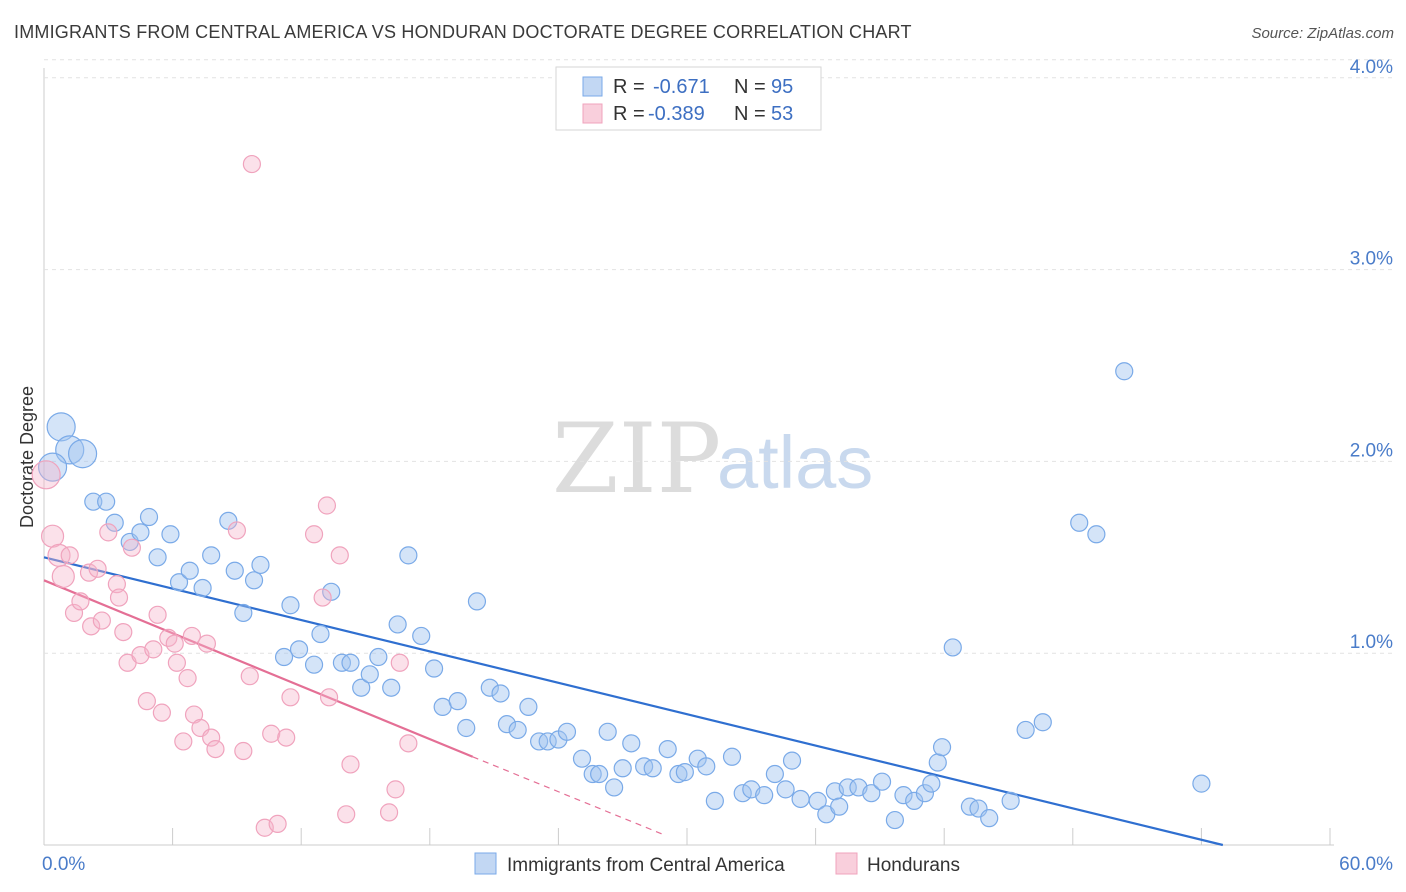 The image size is (1406, 892). I want to click on legend-swatch-blue, so click(592, 86).